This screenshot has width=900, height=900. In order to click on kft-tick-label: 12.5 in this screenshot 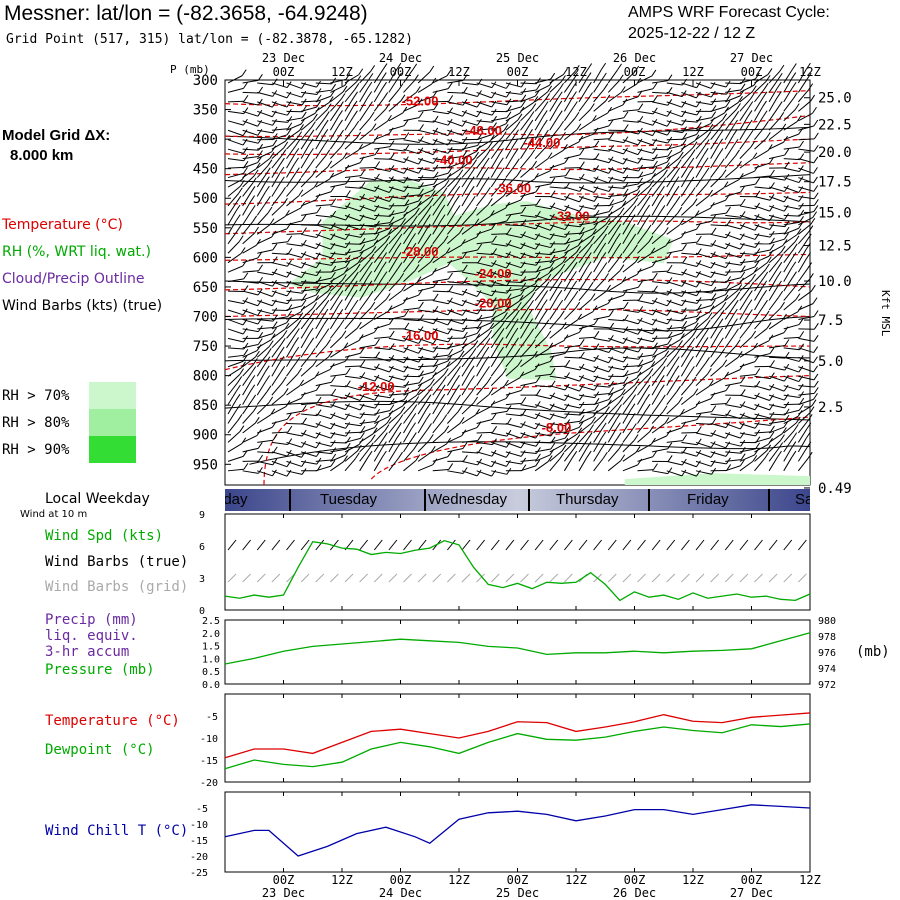, I will do `click(835, 247)`.